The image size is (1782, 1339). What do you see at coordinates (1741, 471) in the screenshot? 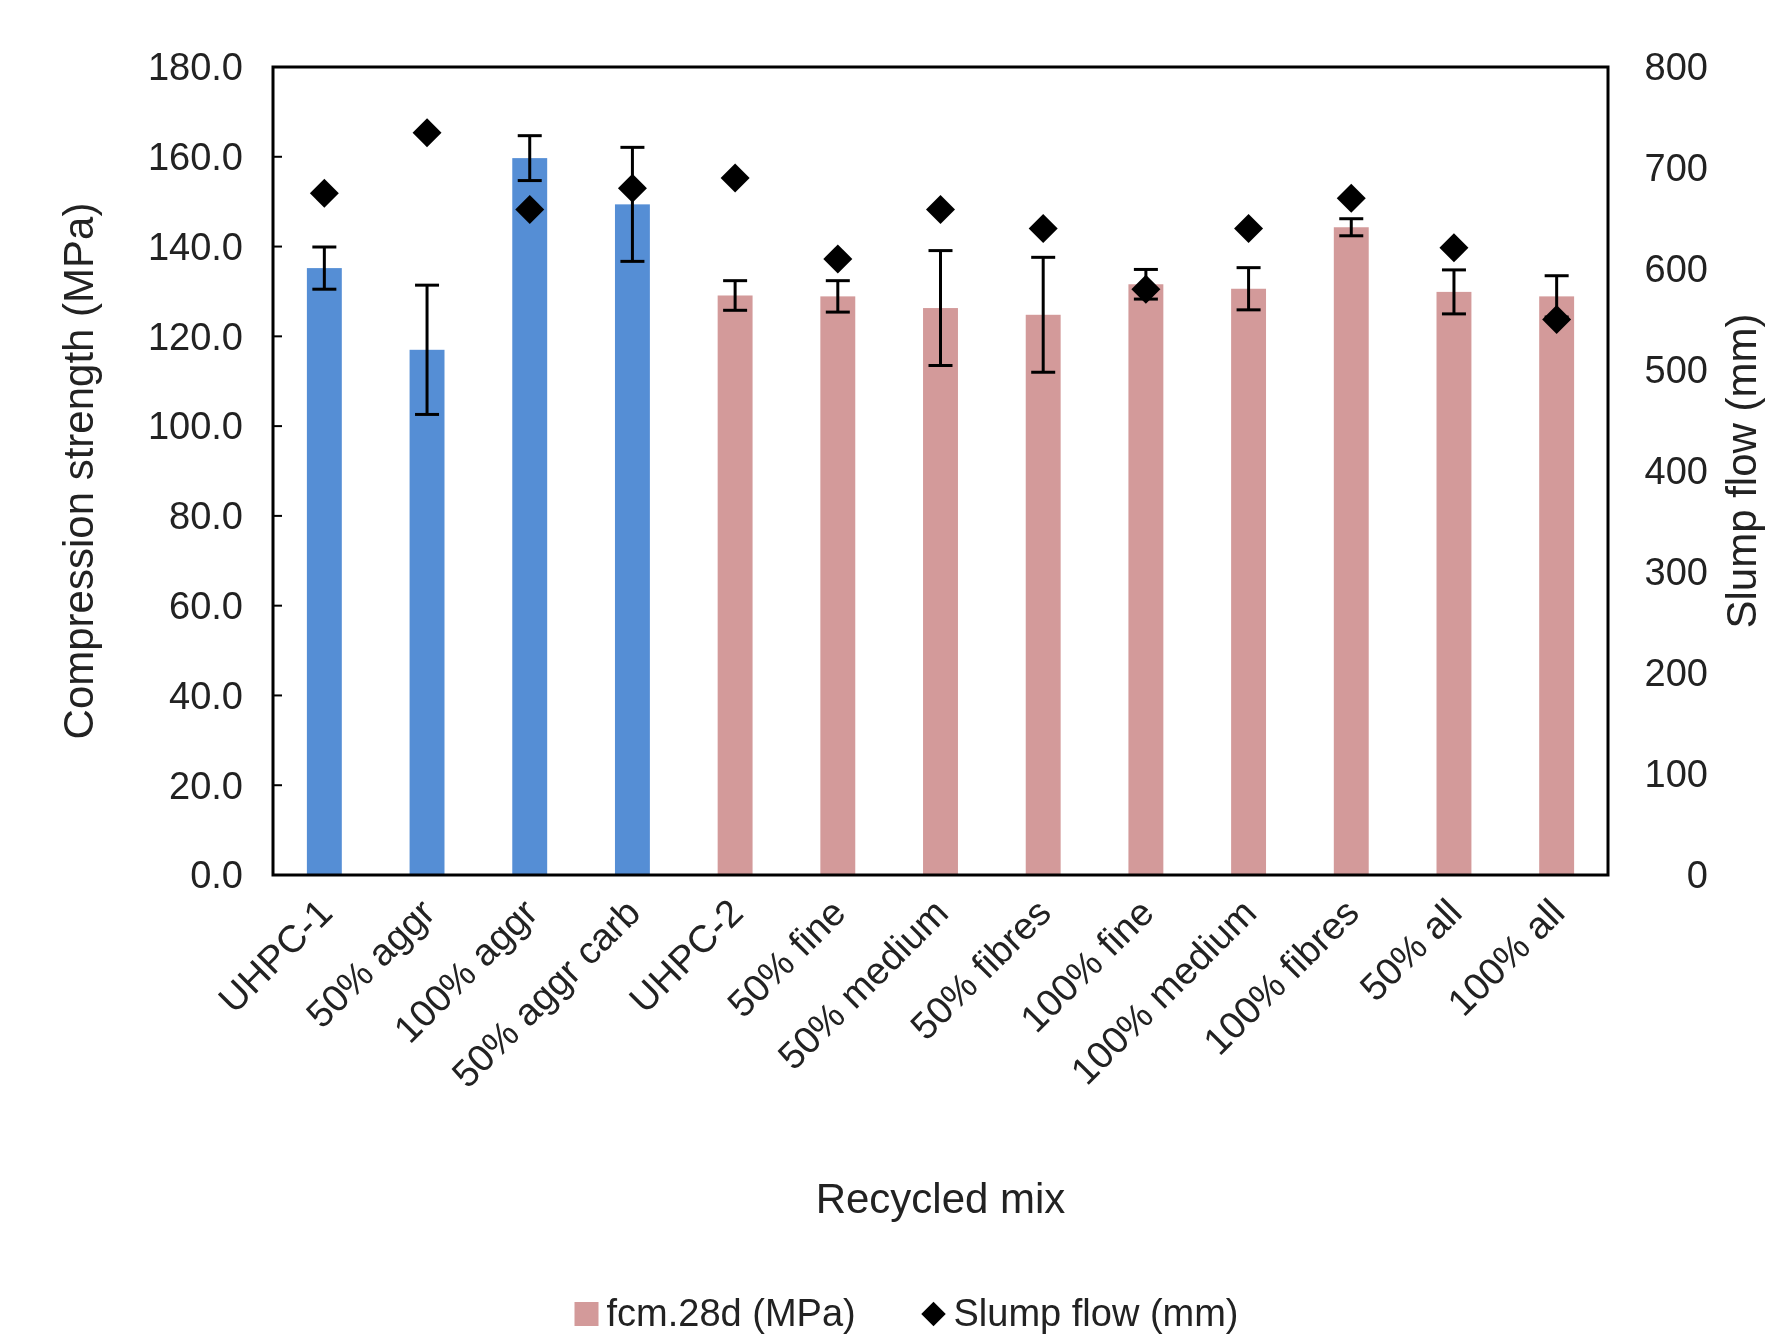
I see `y2-axis-title: Slump flow (mm)` at bounding box center [1741, 471].